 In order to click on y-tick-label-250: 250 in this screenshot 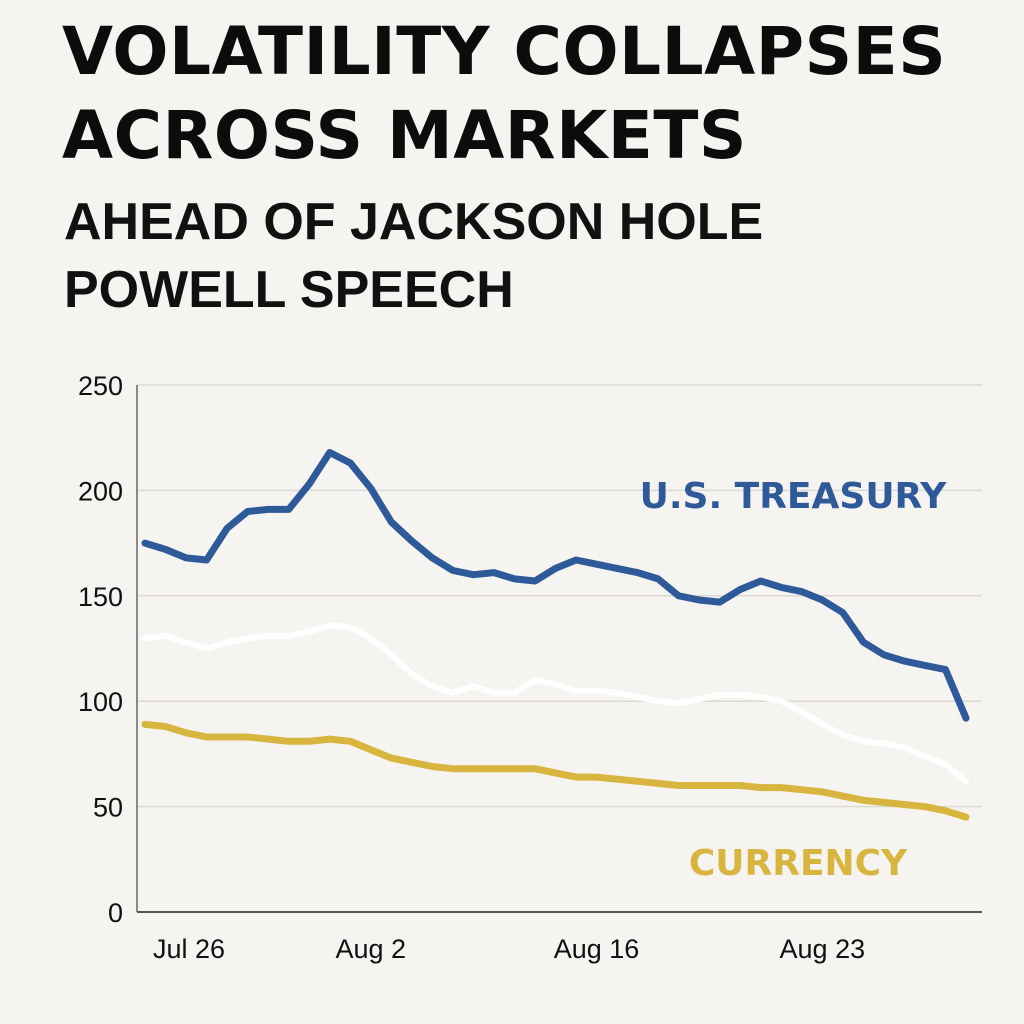, I will do `click(100, 386)`.